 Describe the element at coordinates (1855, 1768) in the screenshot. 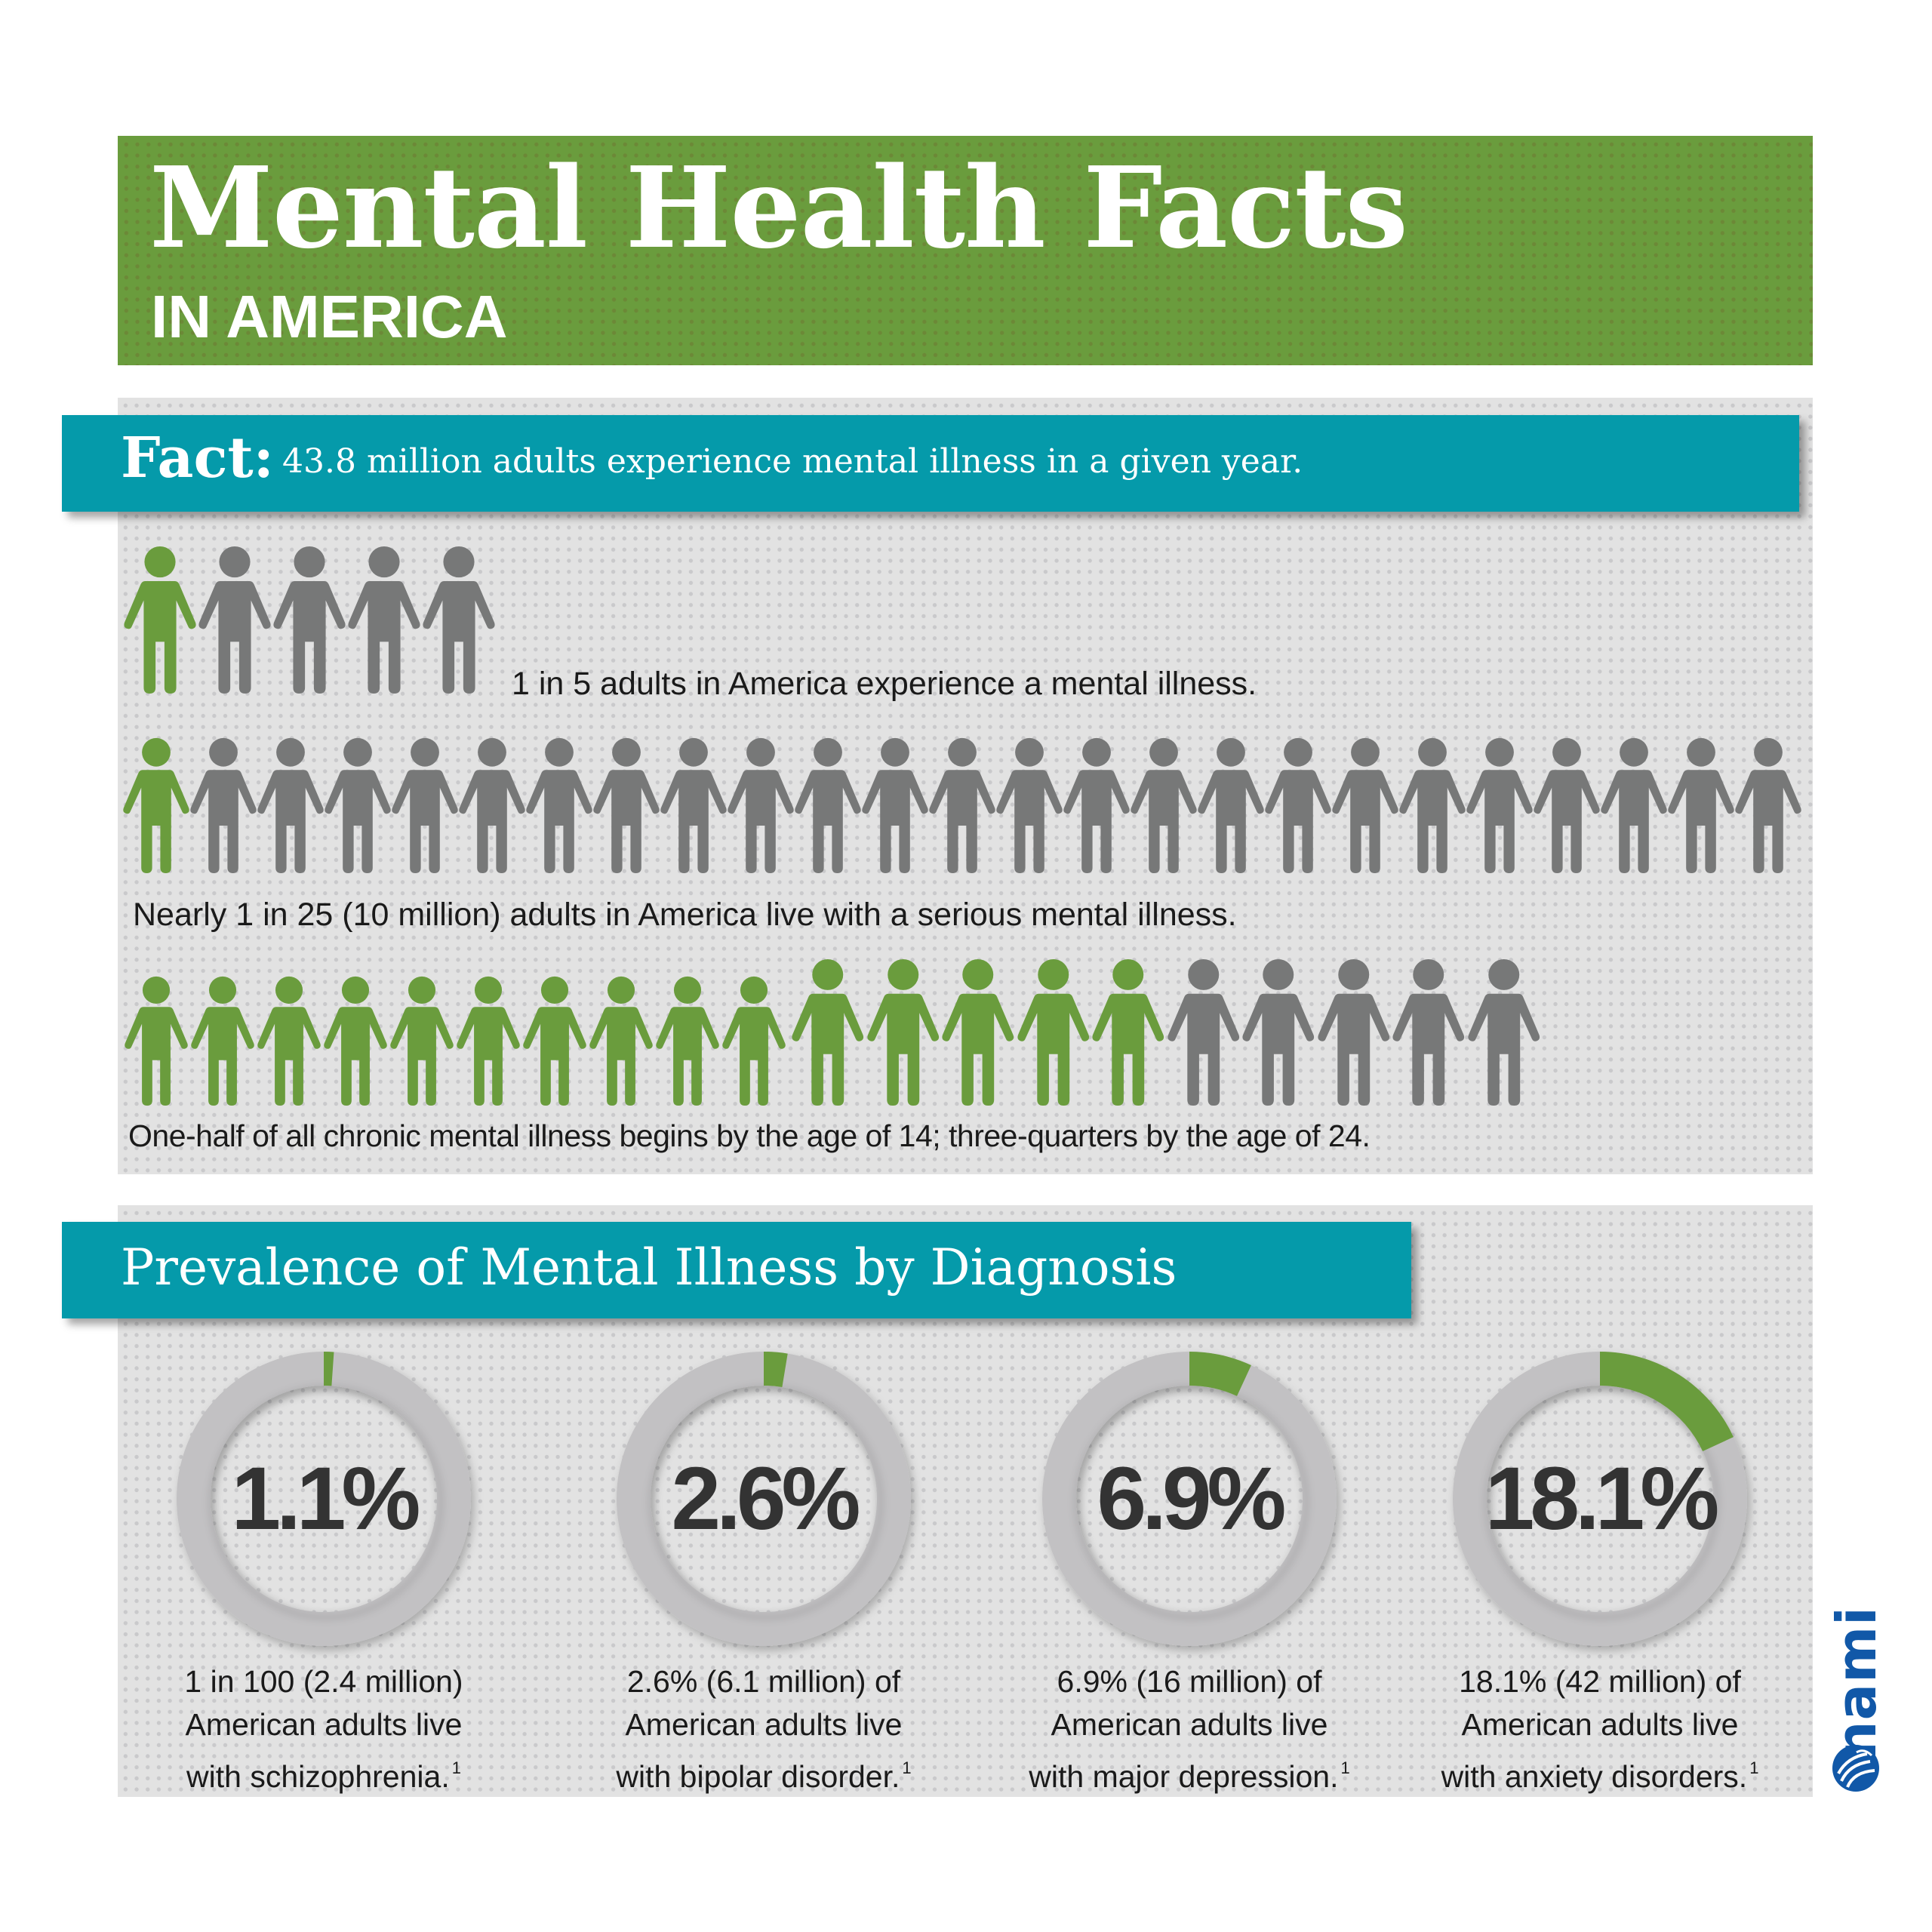

I see `globe-icon` at that location.